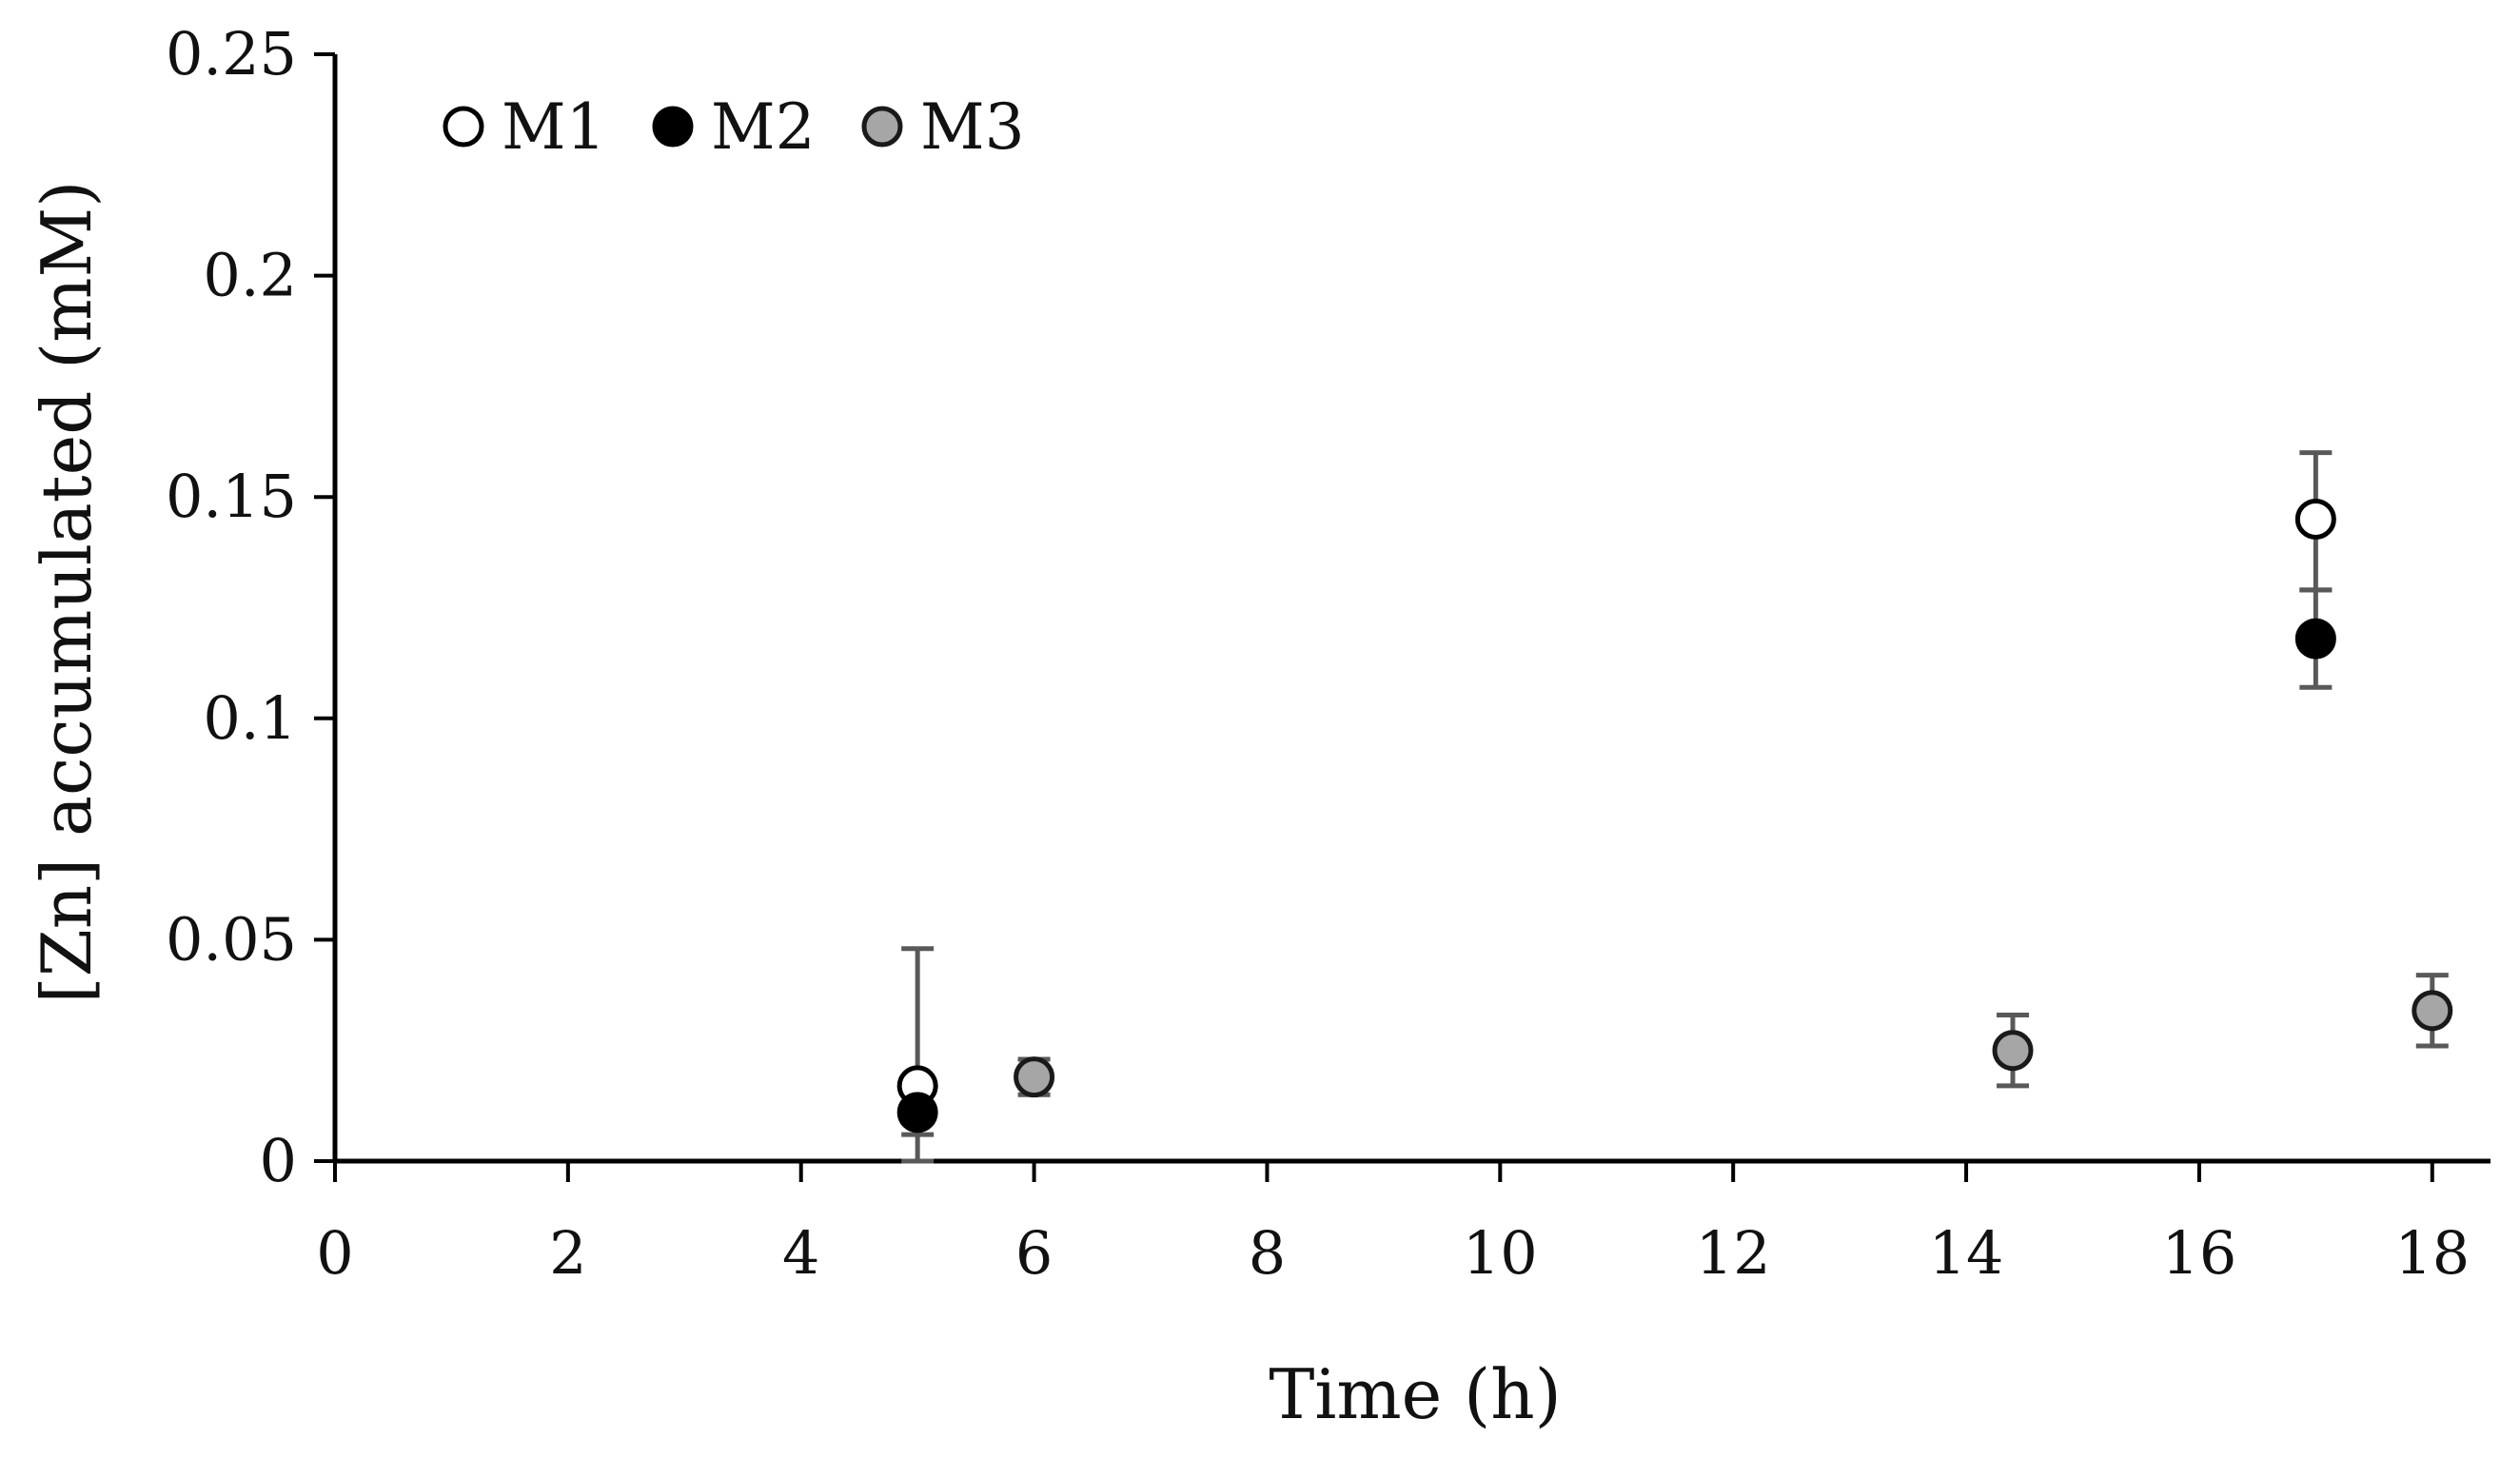  What do you see at coordinates (1415, 1394) in the screenshot?
I see `x-axis-title: Time (h)` at bounding box center [1415, 1394].